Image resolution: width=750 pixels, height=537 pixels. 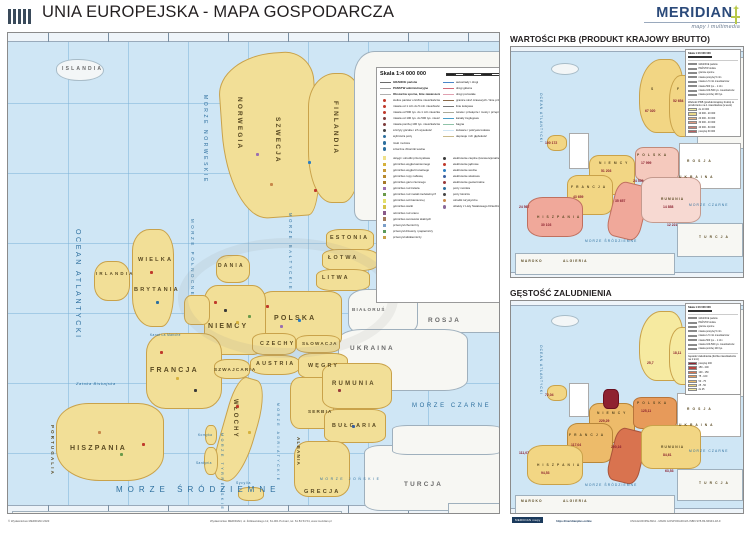 What do you see at coordinates (408, 189) in the screenshot?
I see `legend-item-mine-iron: górnictwo rud żelaza` at bounding box center [408, 189].